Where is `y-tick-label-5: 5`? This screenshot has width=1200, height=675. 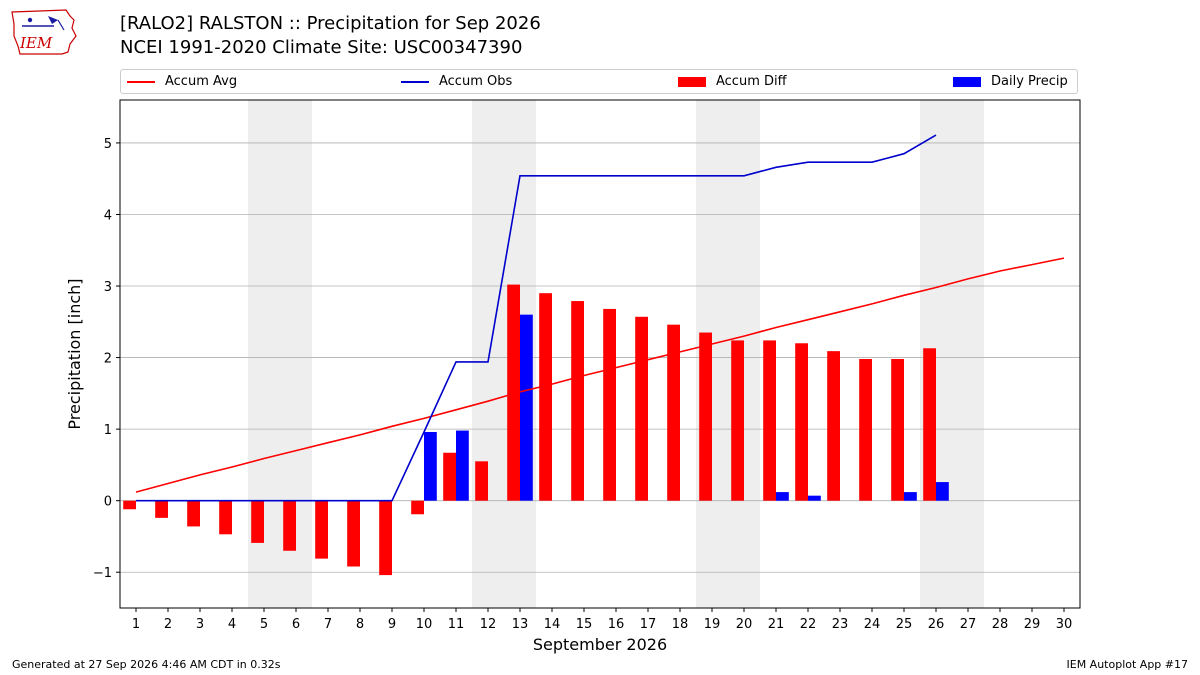 y-tick-label-5: 5 is located at coordinates (108, 144).